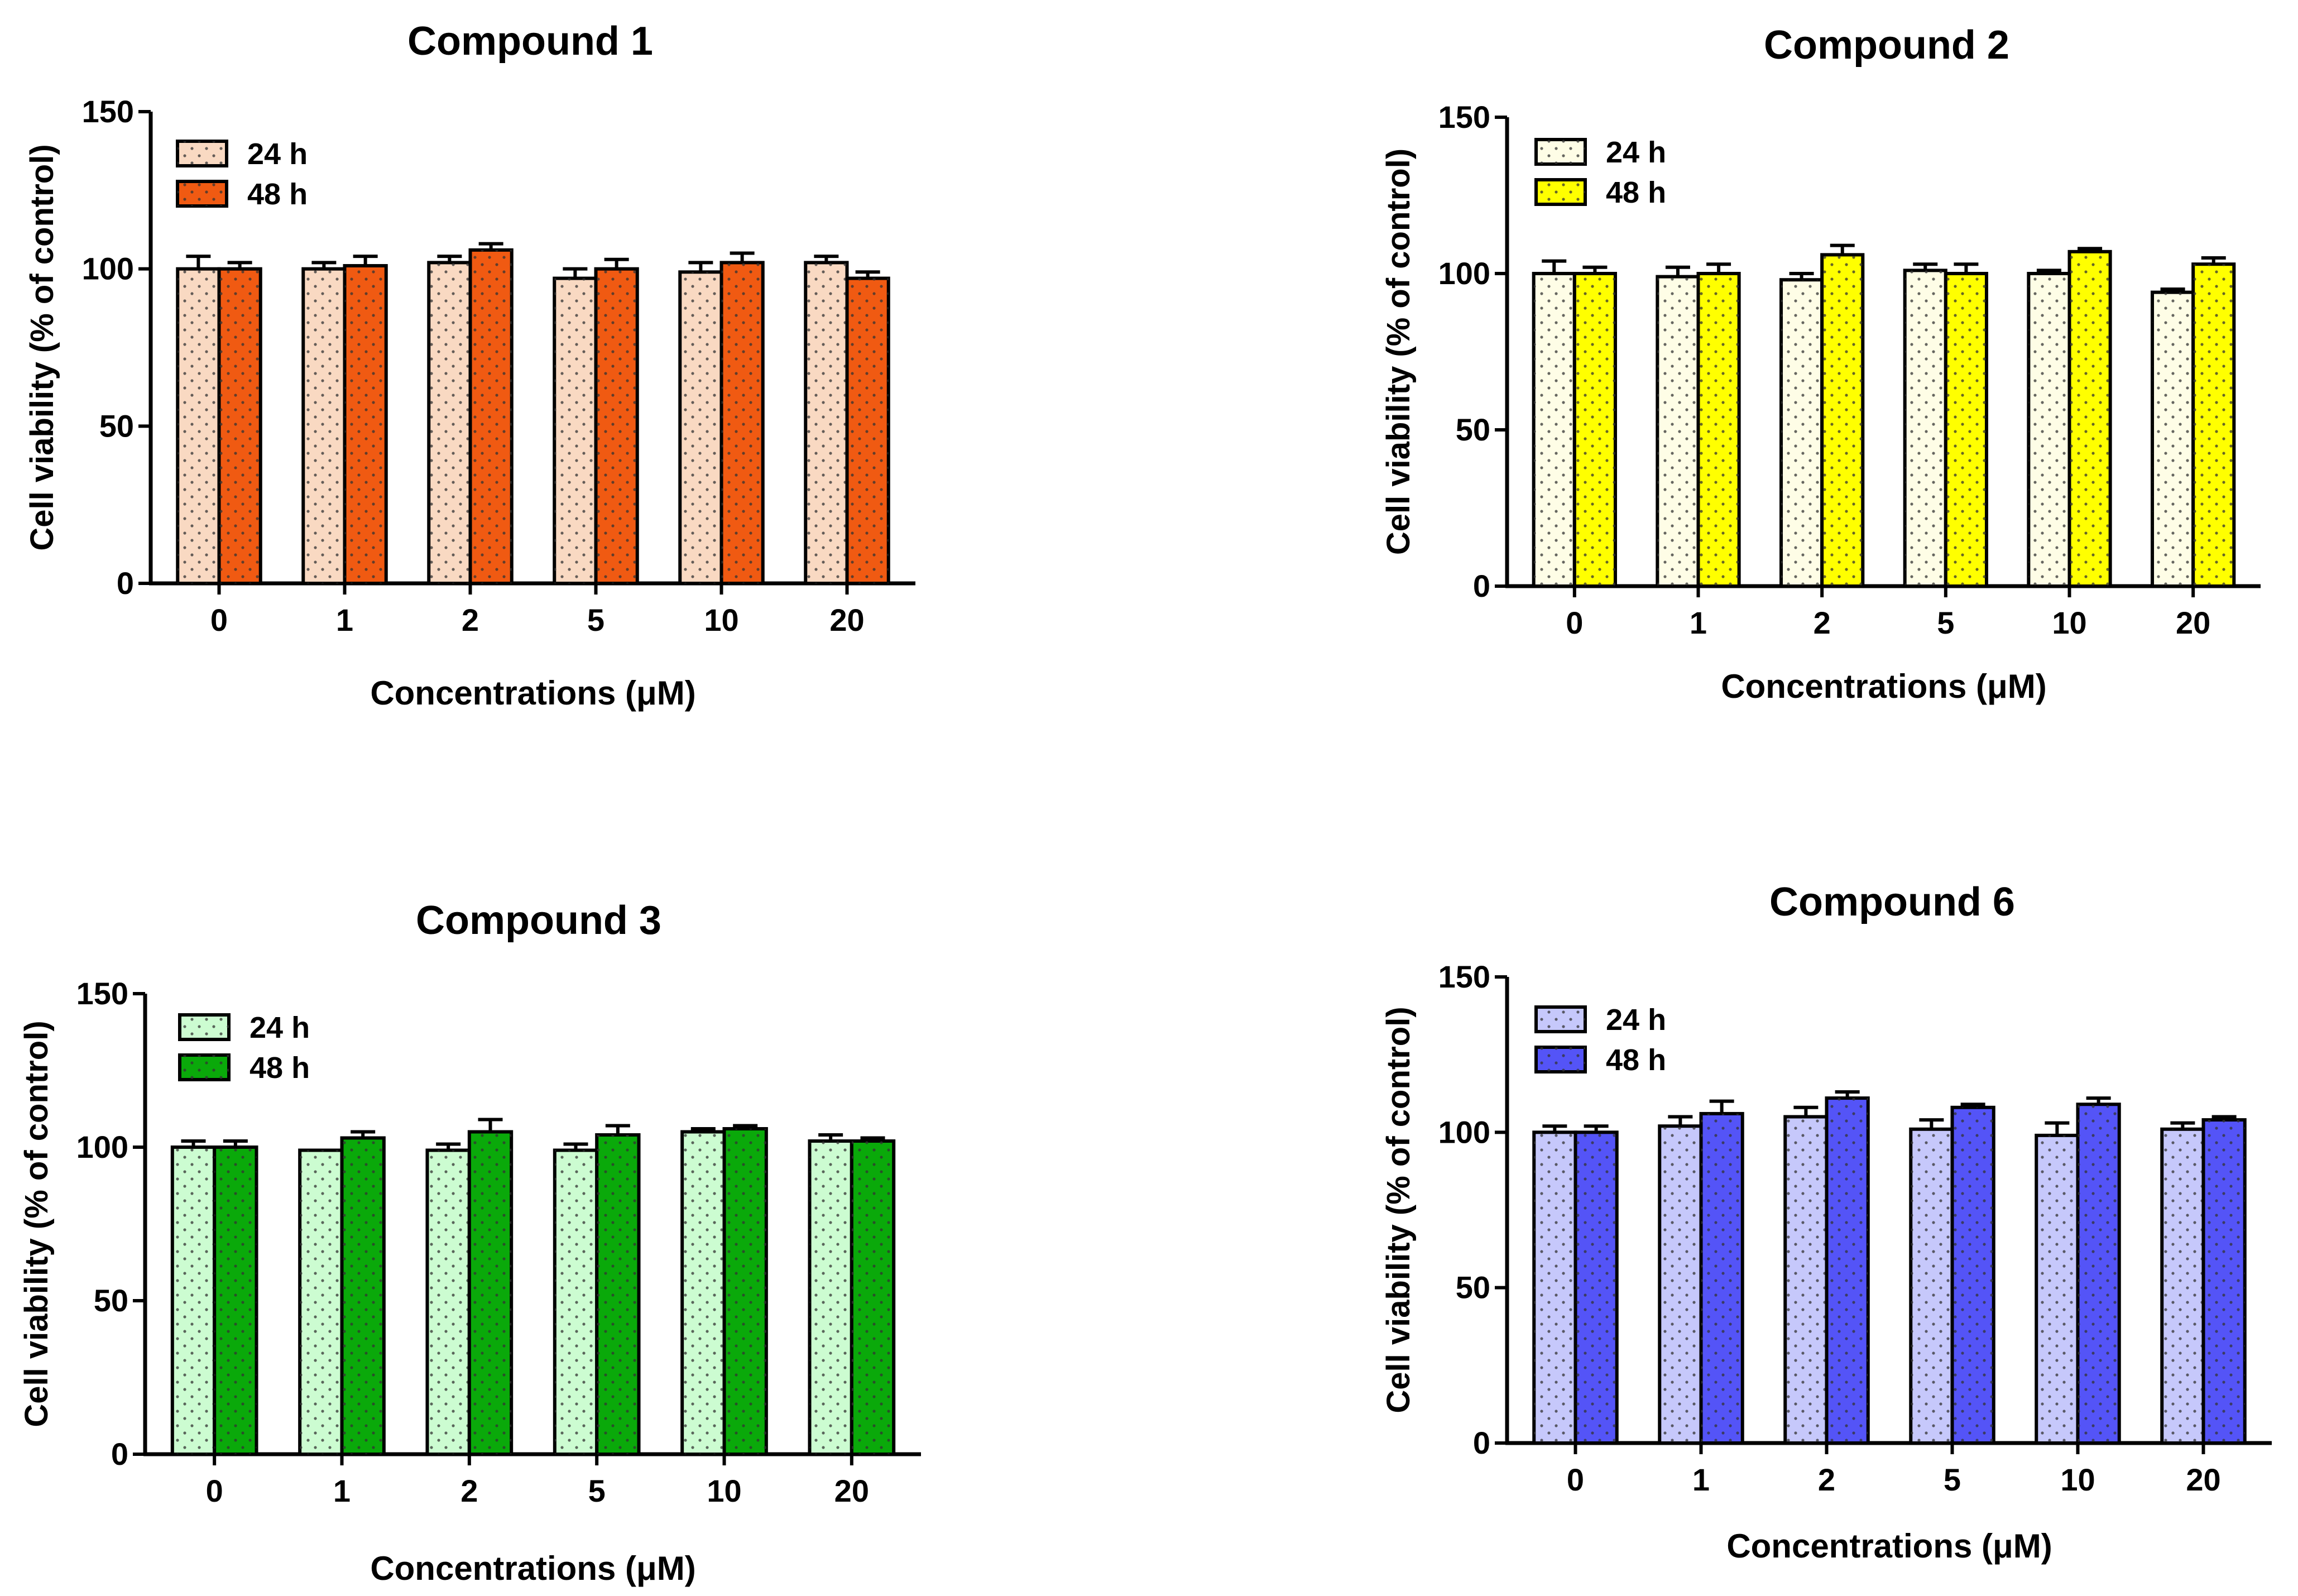 Image resolution: width=2298 pixels, height=1596 pixels. Describe the element at coordinates (538, 920) in the screenshot. I see `chart-title: Compound 3` at that location.